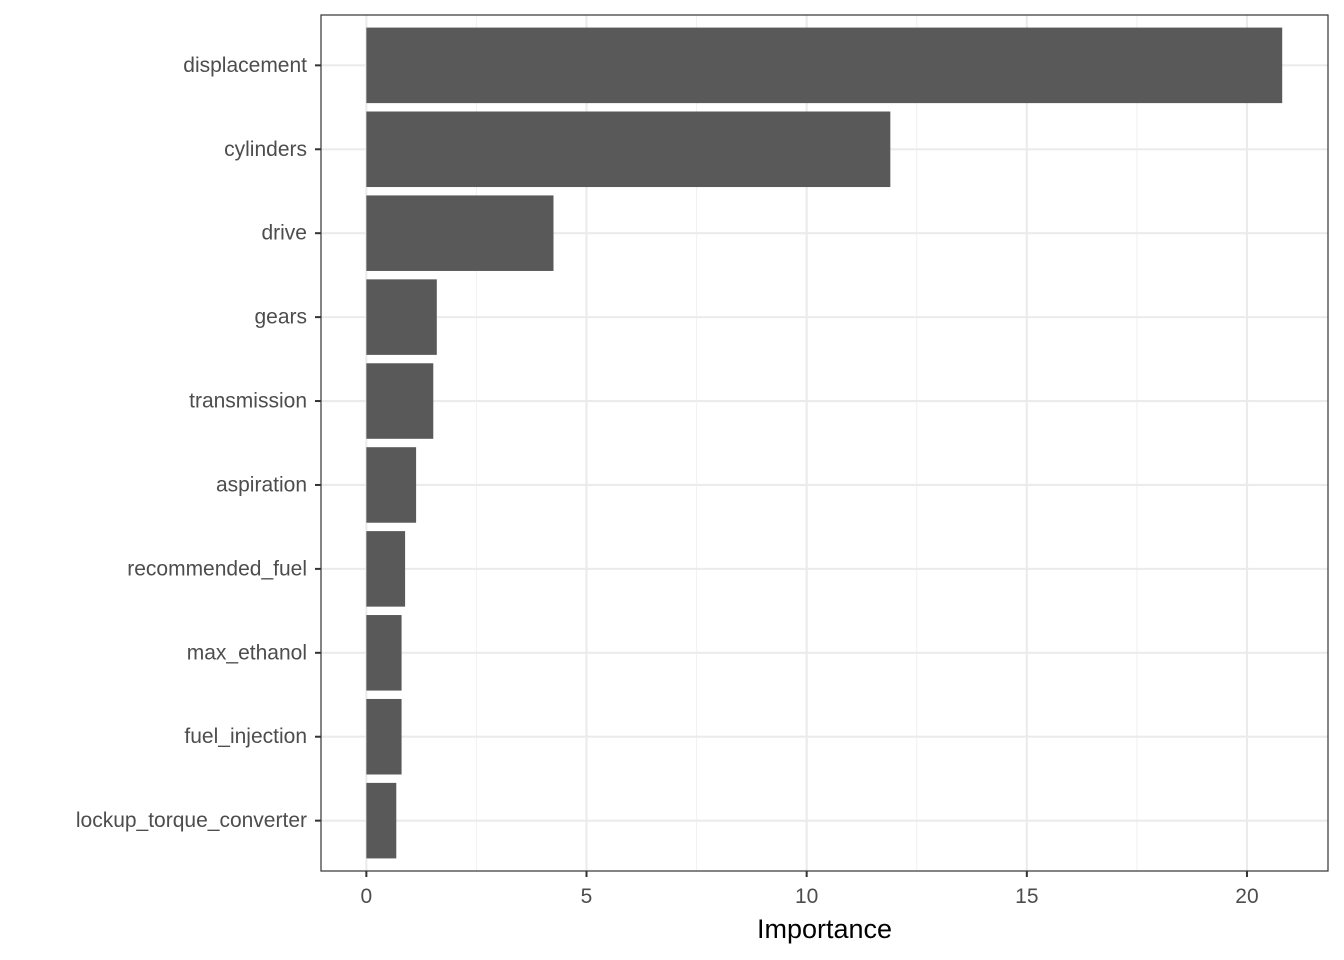  Describe the element at coordinates (1026, 896) in the screenshot. I see `x-tick-label: 15` at that location.